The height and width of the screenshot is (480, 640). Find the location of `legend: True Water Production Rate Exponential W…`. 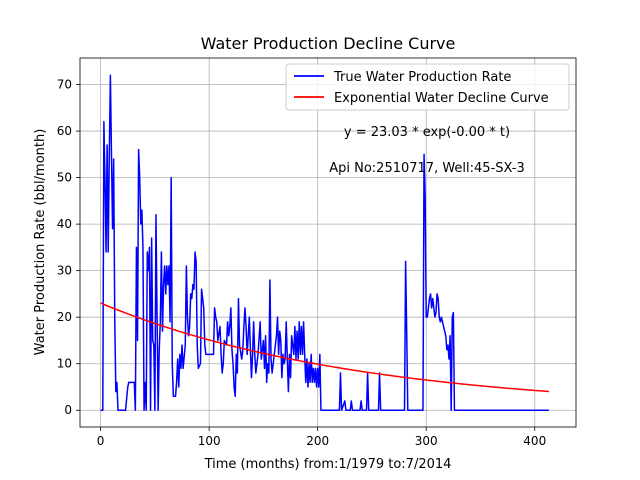

legend: True Water Production Rate Exponential W… is located at coordinates (427, 87).